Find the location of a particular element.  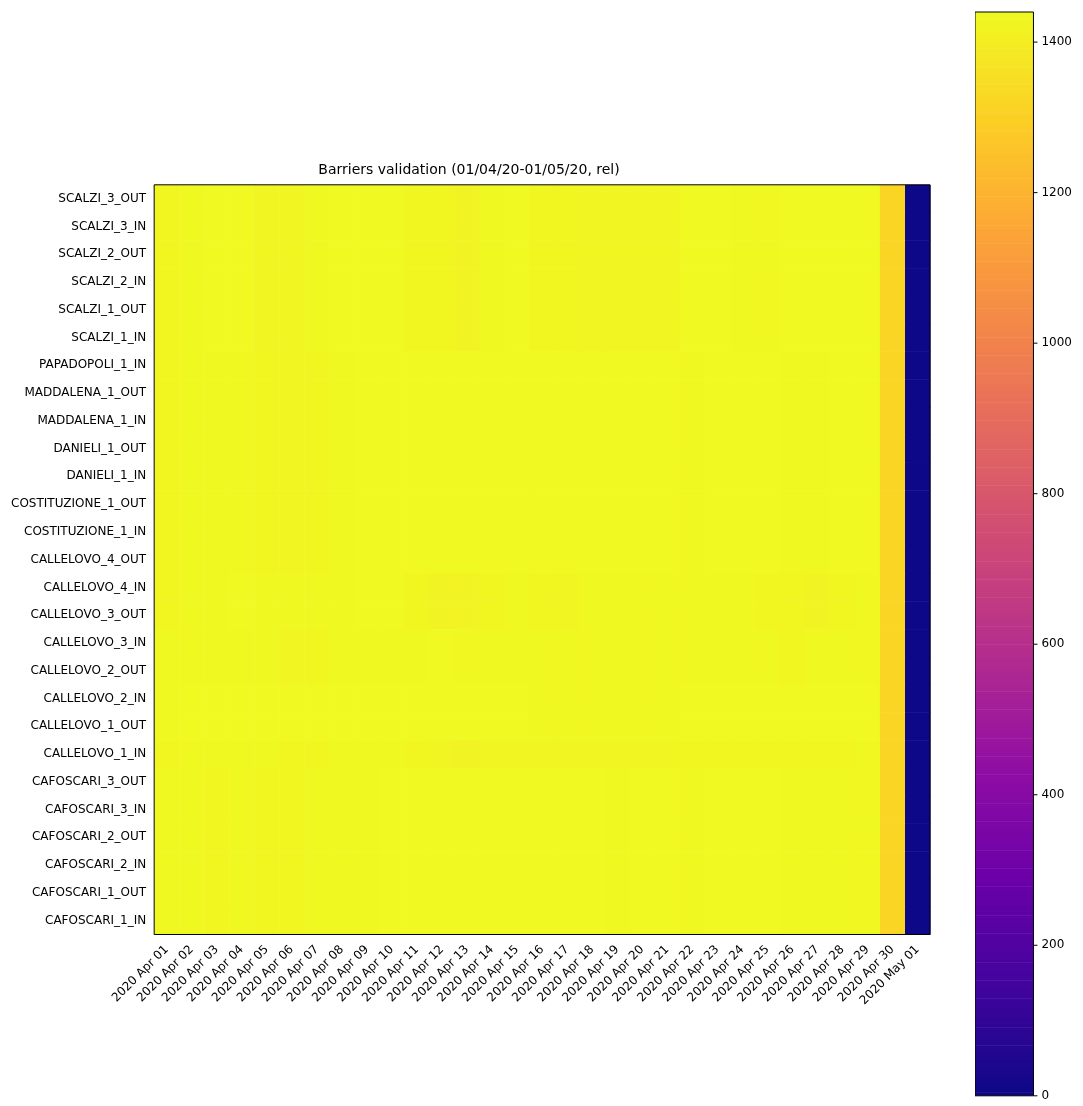

y-tick-label: SCALZI_1_IN is located at coordinates (109, 336).